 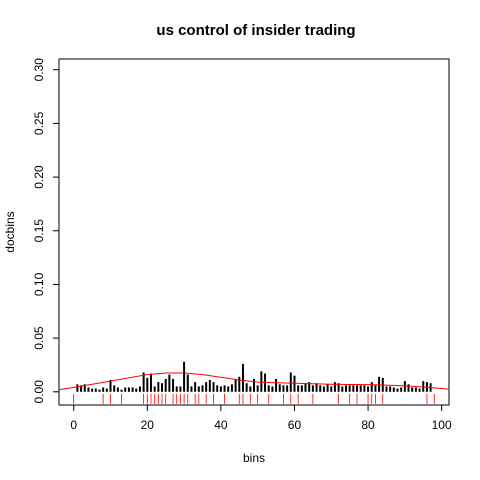 I want to click on x-axis-label: bins, so click(x=254, y=458).